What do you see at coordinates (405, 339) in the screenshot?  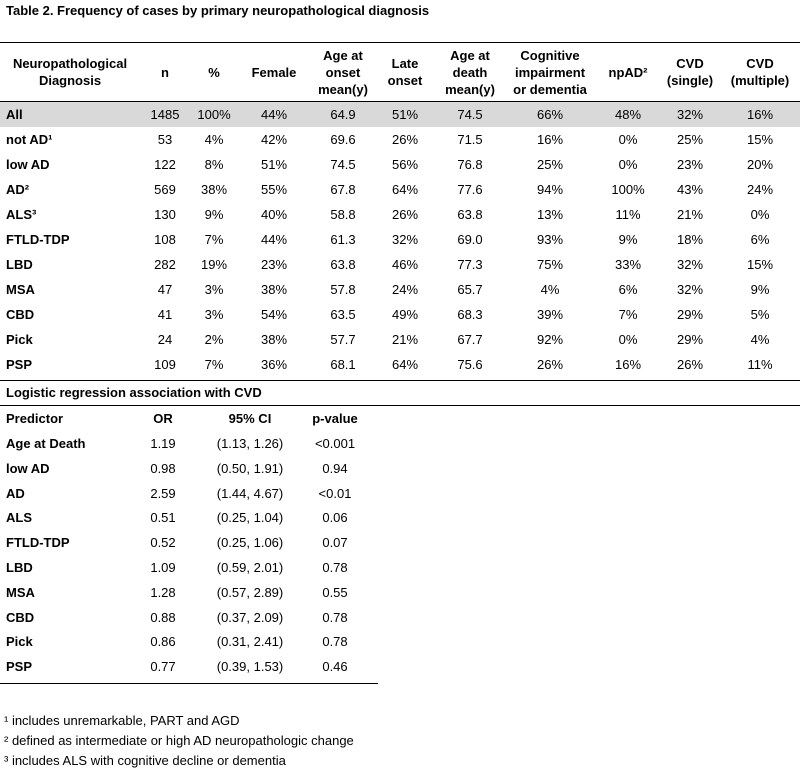 I see `cell: 21%` at bounding box center [405, 339].